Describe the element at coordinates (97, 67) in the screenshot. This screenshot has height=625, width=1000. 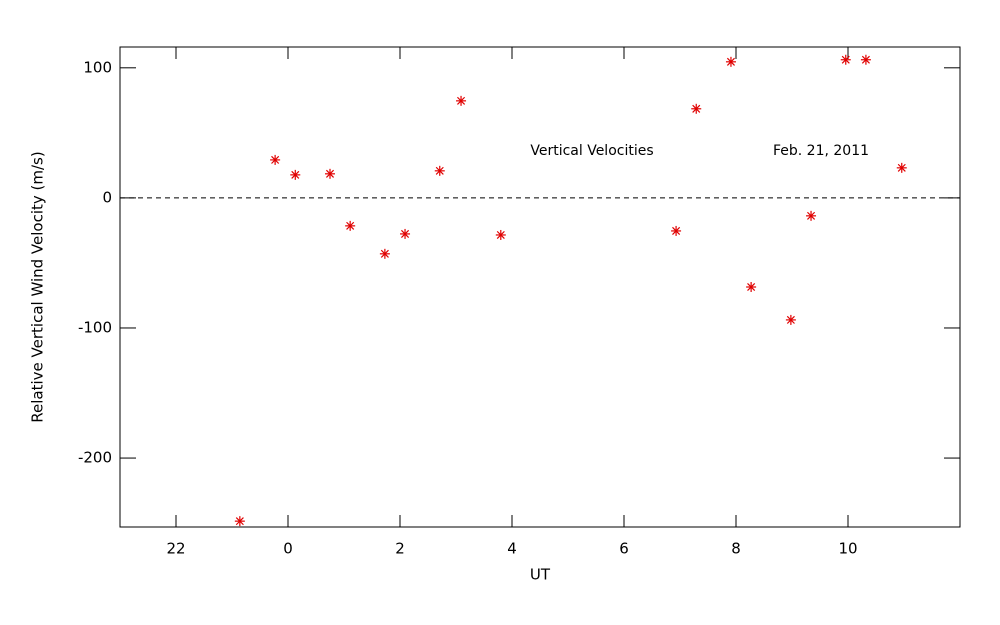
I see `y-tick-label: 100` at that location.